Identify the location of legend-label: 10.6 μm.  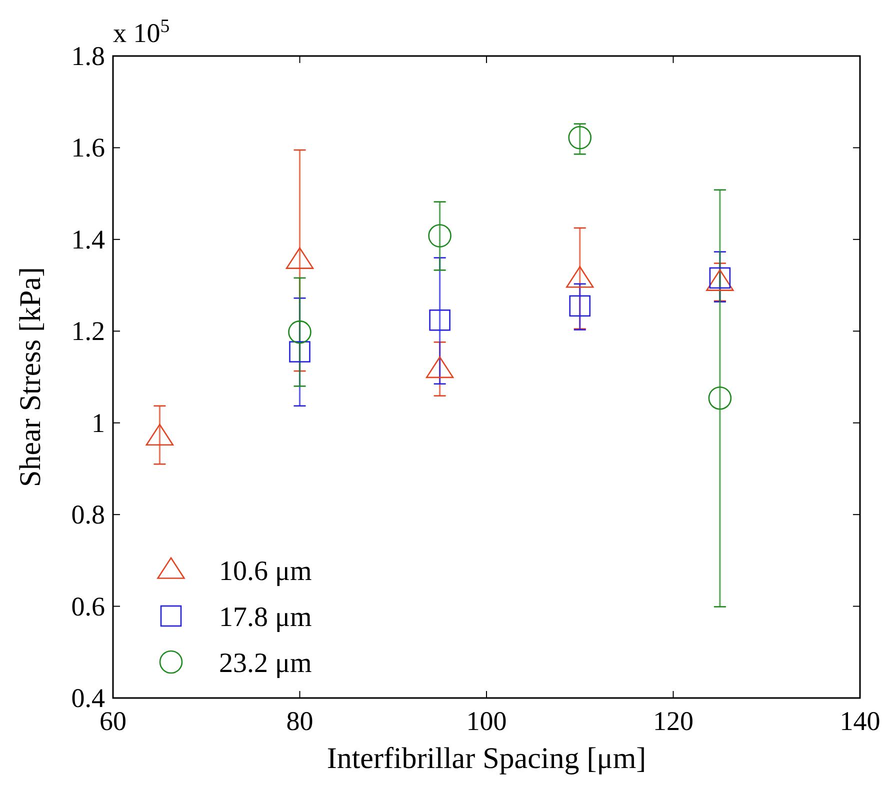
(265, 571).